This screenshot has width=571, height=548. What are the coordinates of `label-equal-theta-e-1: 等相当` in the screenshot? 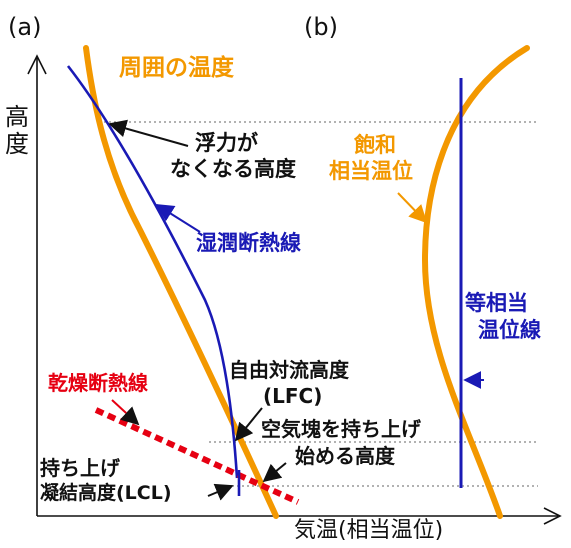 It's located at (496, 303).